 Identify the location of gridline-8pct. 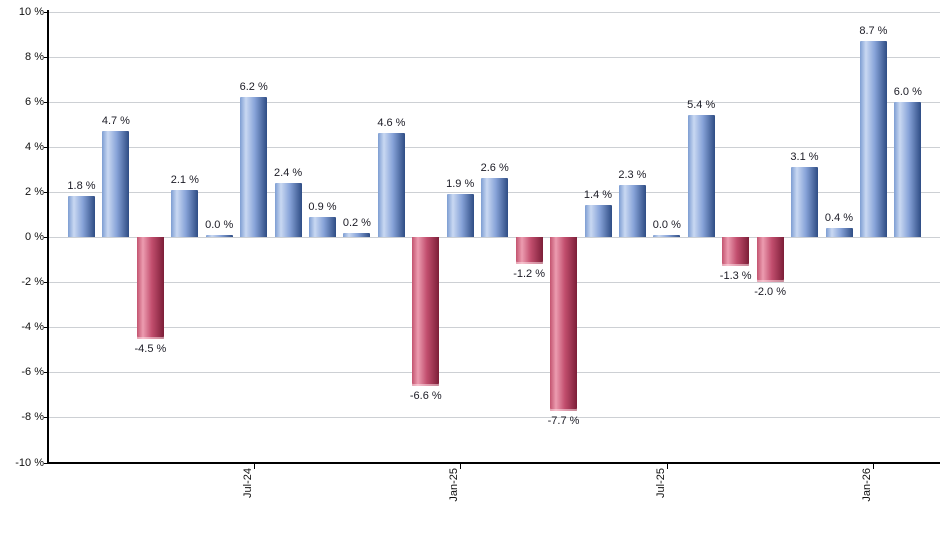
(494, 57).